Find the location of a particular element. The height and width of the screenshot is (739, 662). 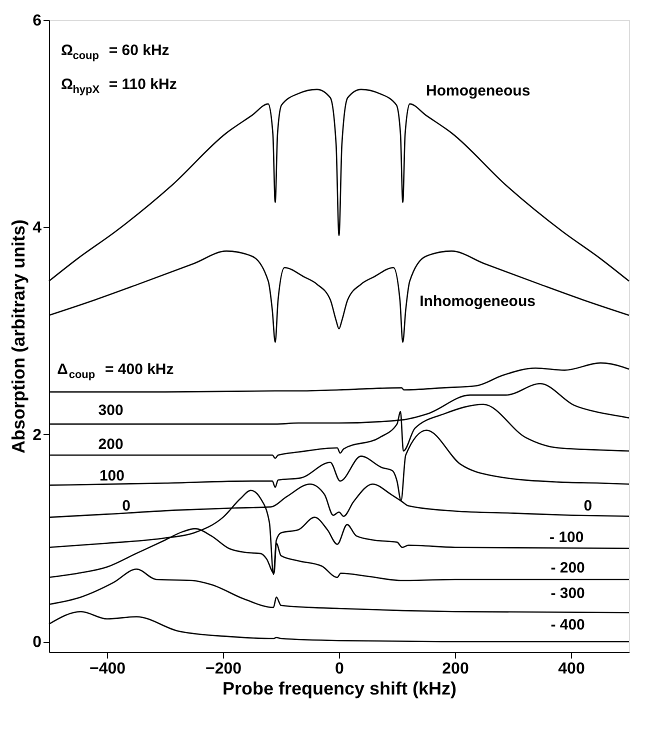

series-label: 0 is located at coordinates (126, 505).